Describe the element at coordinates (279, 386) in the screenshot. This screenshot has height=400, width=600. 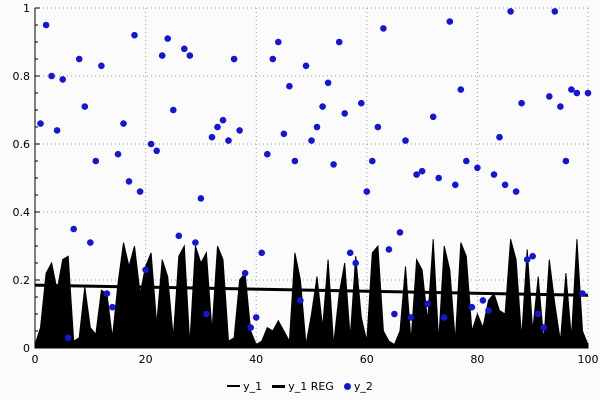
I see `thick-line-swatch-icon` at that location.